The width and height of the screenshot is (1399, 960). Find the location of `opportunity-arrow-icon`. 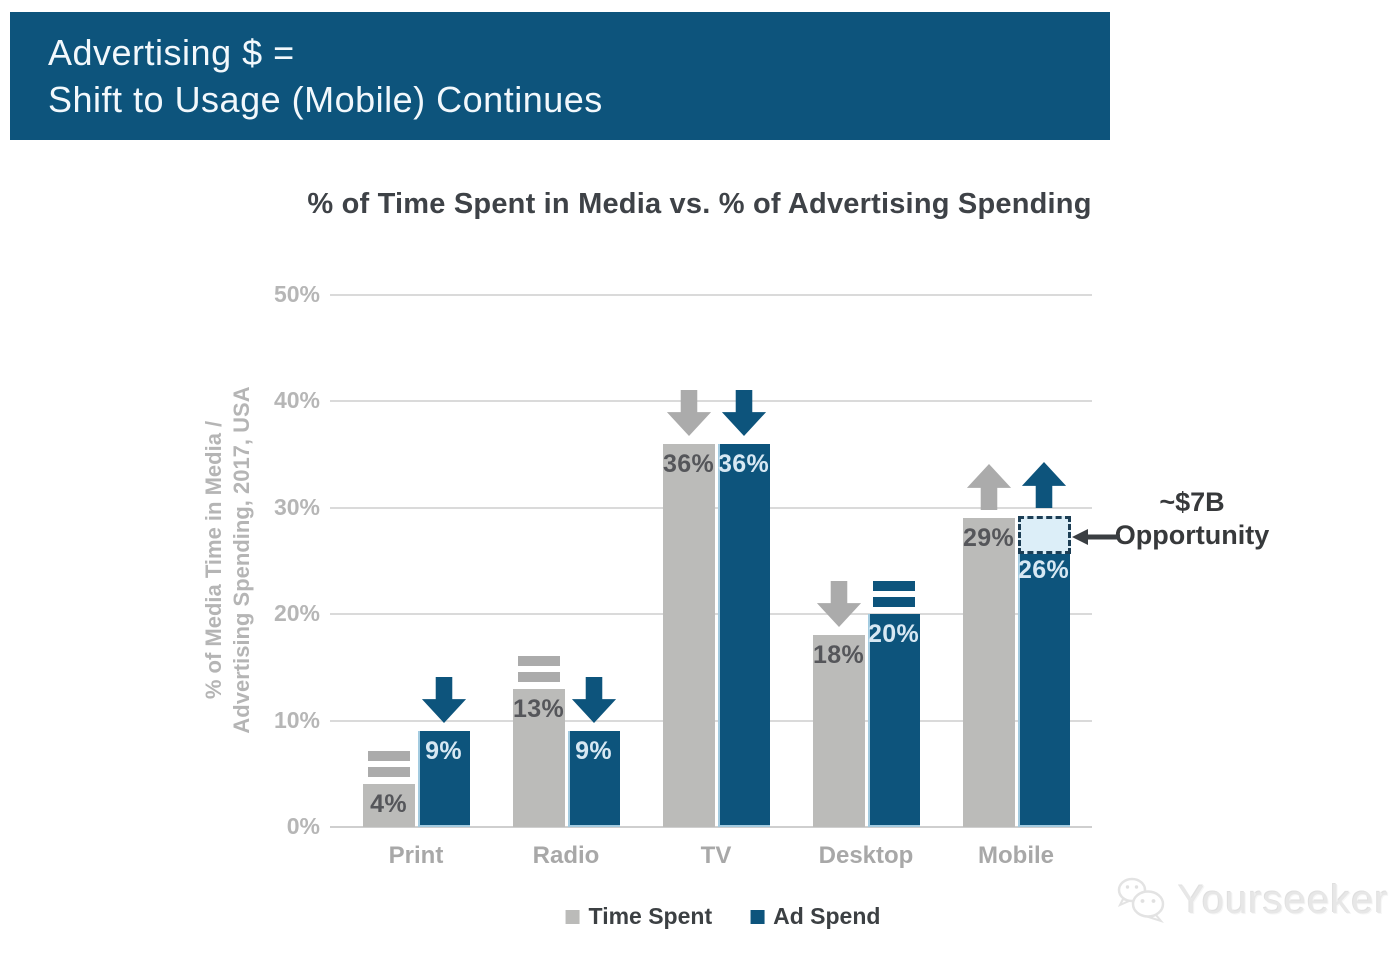

opportunity-arrow-icon is located at coordinates (1096, 537).